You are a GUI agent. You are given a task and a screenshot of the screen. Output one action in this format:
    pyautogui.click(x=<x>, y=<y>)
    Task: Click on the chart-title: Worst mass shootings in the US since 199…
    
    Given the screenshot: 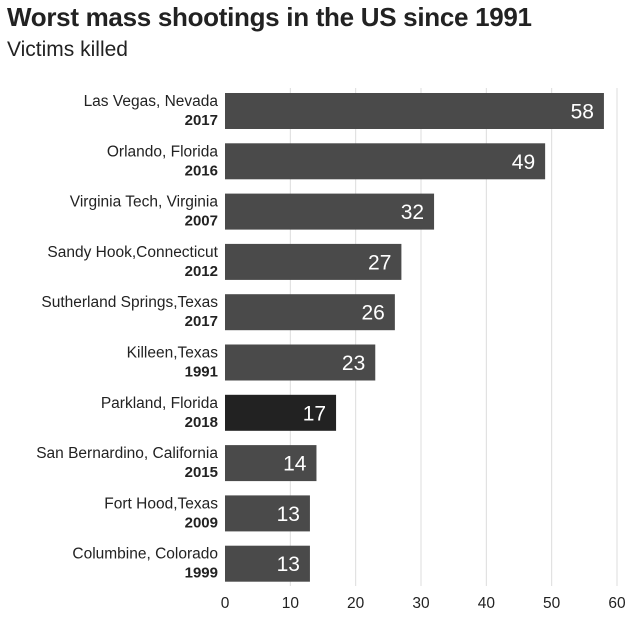 What is the action you would take?
    pyautogui.click(x=269, y=17)
    